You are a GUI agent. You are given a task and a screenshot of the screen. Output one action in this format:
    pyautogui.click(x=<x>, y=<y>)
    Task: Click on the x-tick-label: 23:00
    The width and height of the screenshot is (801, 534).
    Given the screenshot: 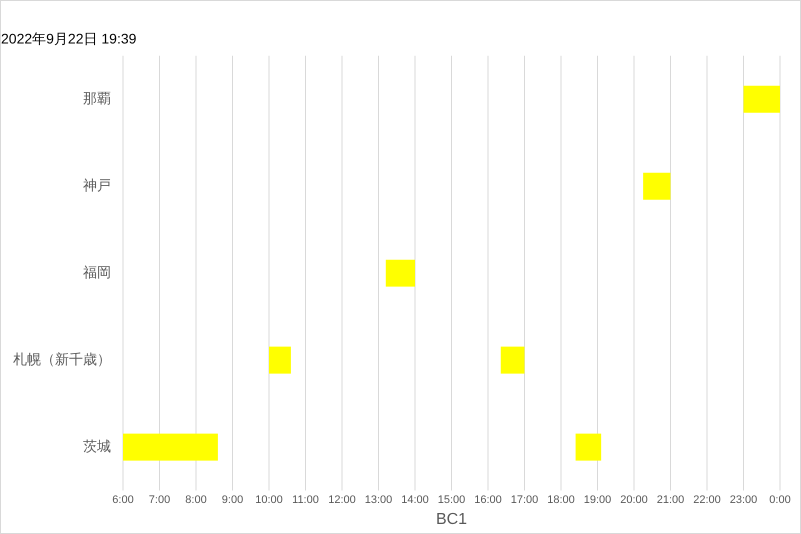 What is the action you would take?
    pyautogui.click(x=744, y=500)
    